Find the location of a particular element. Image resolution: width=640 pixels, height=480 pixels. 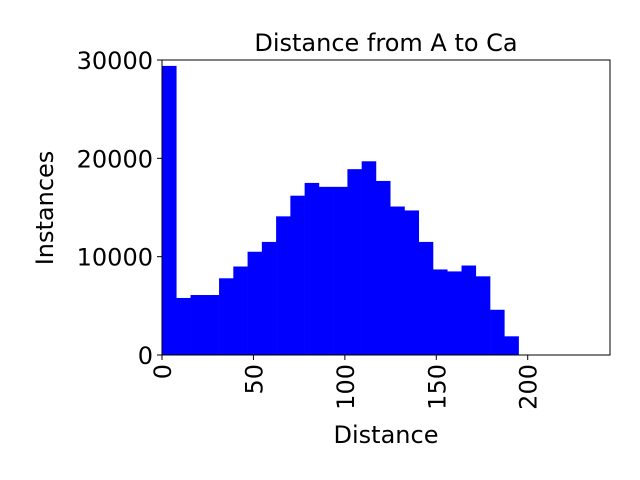

x-tick-label: 100 is located at coordinates (346, 387).